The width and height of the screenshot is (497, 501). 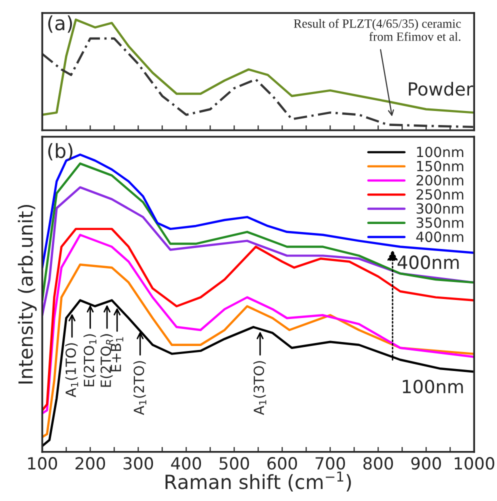 I want to click on annotation: E(2TO$_{1}$), so click(x=90, y=360).